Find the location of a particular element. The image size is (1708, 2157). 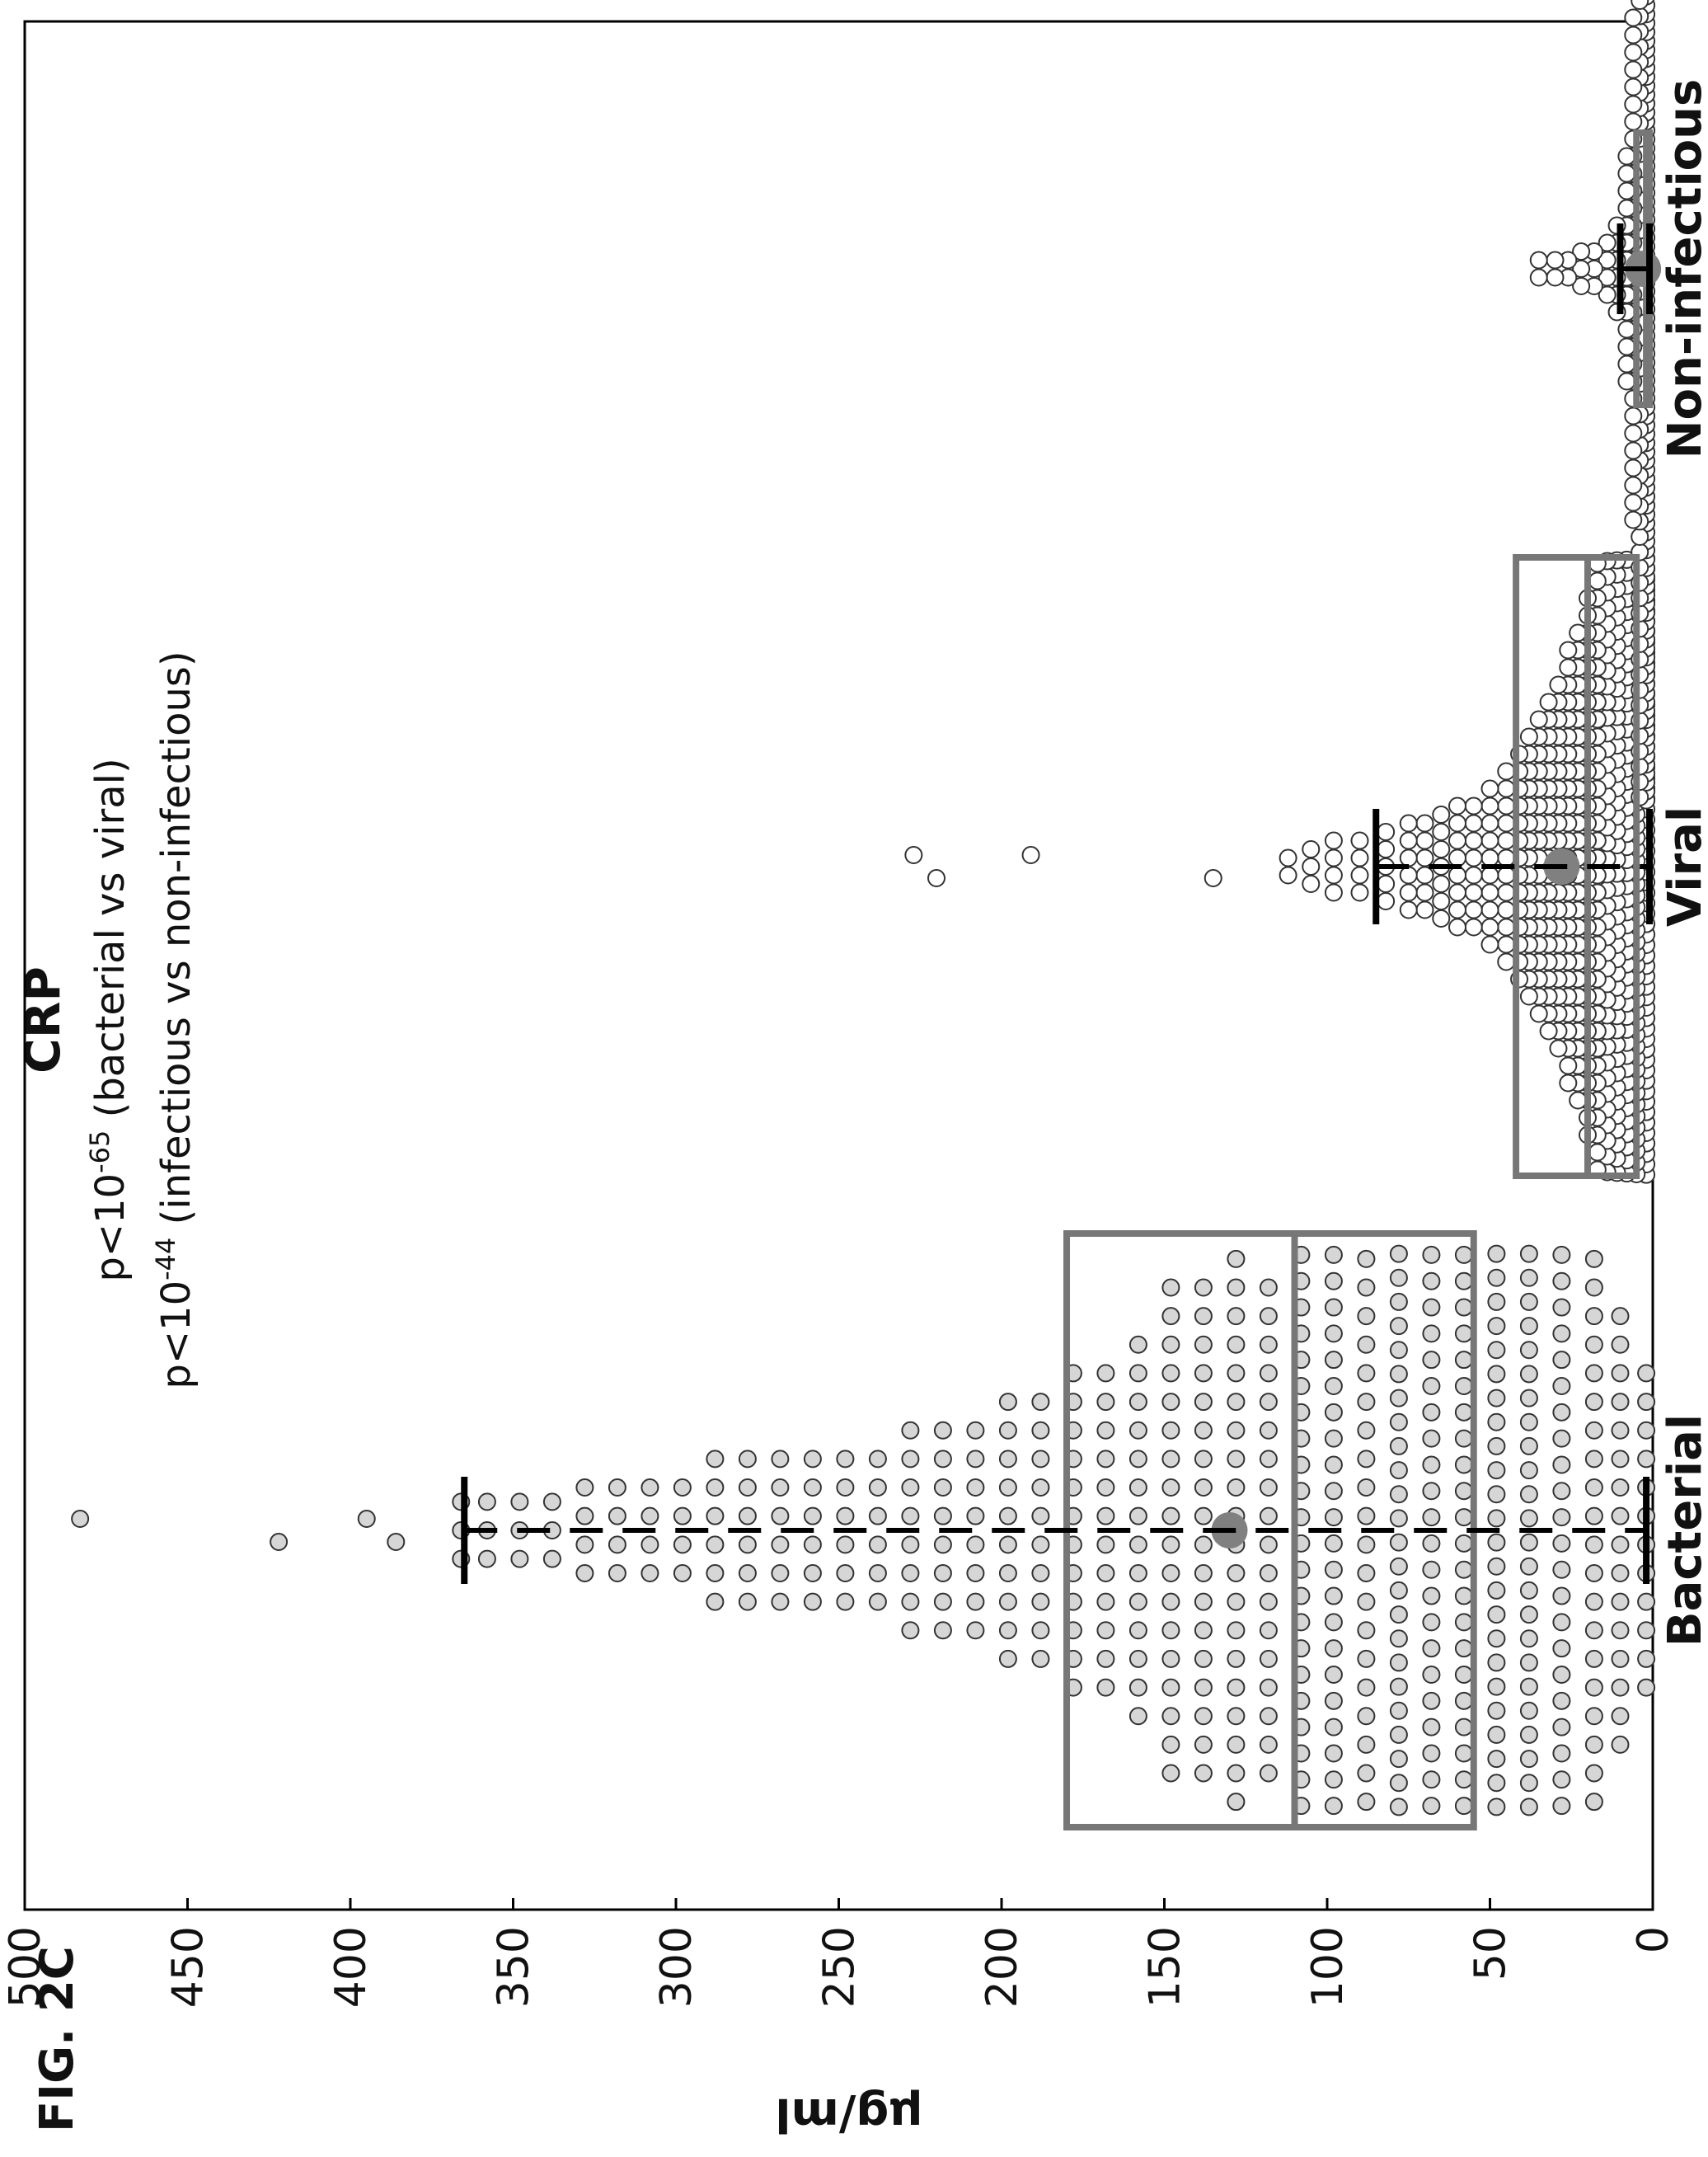

chart-subtitle-2: p<10-44 (infectious vs non-infectious) is located at coordinates (175, 1020).